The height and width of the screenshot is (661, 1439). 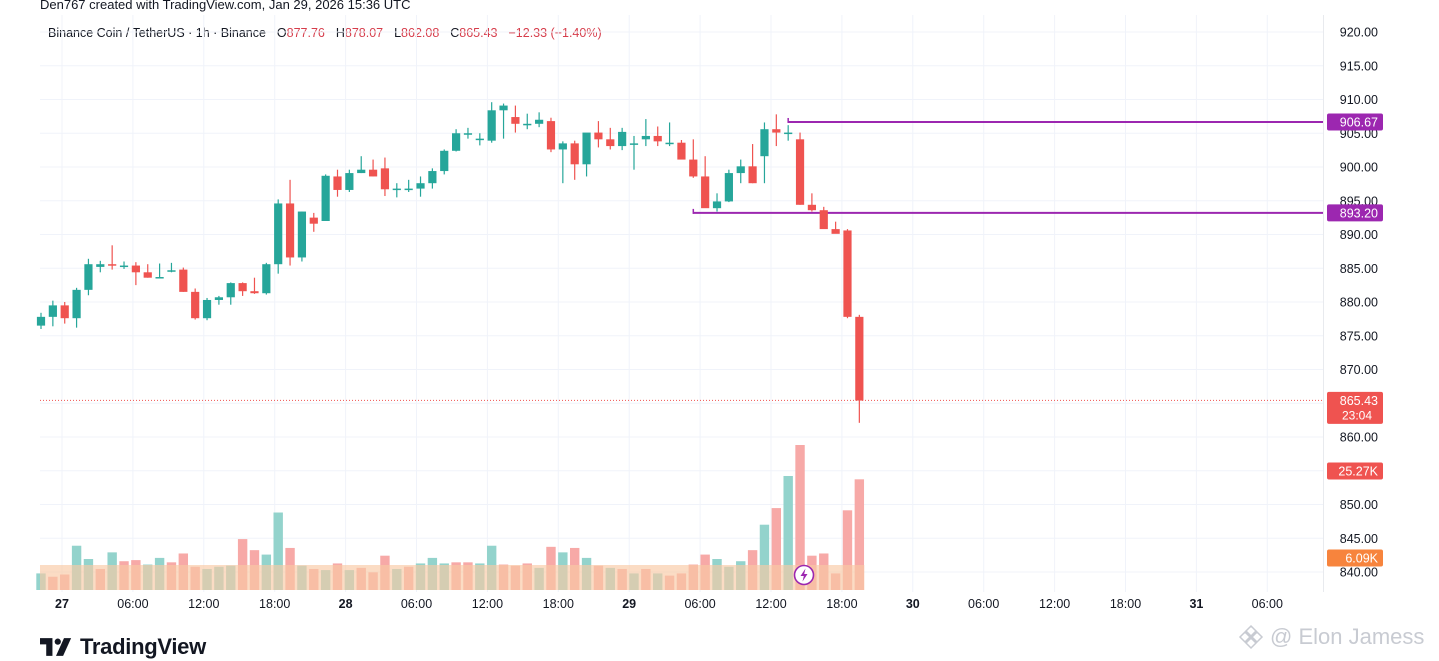 I want to click on y-axis-tick-label: 910.00, so click(x=1359, y=100).